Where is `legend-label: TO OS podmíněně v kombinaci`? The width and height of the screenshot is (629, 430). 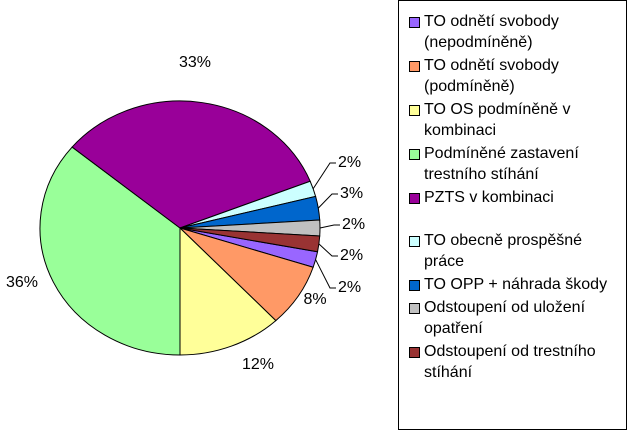
legend-label: TO OS podmíněně v kombinaci is located at coordinates (497, 120).